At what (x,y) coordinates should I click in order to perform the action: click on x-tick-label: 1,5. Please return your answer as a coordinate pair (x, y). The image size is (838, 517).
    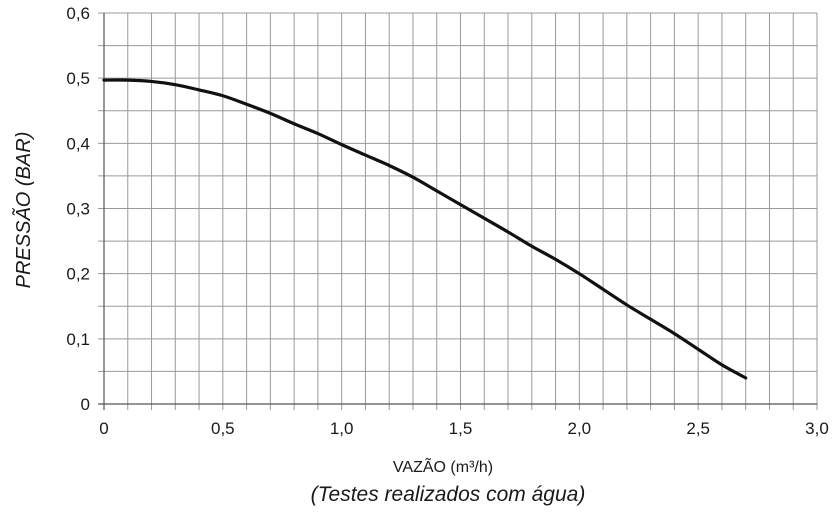
    Looking at the image, I should click on (461, 428).